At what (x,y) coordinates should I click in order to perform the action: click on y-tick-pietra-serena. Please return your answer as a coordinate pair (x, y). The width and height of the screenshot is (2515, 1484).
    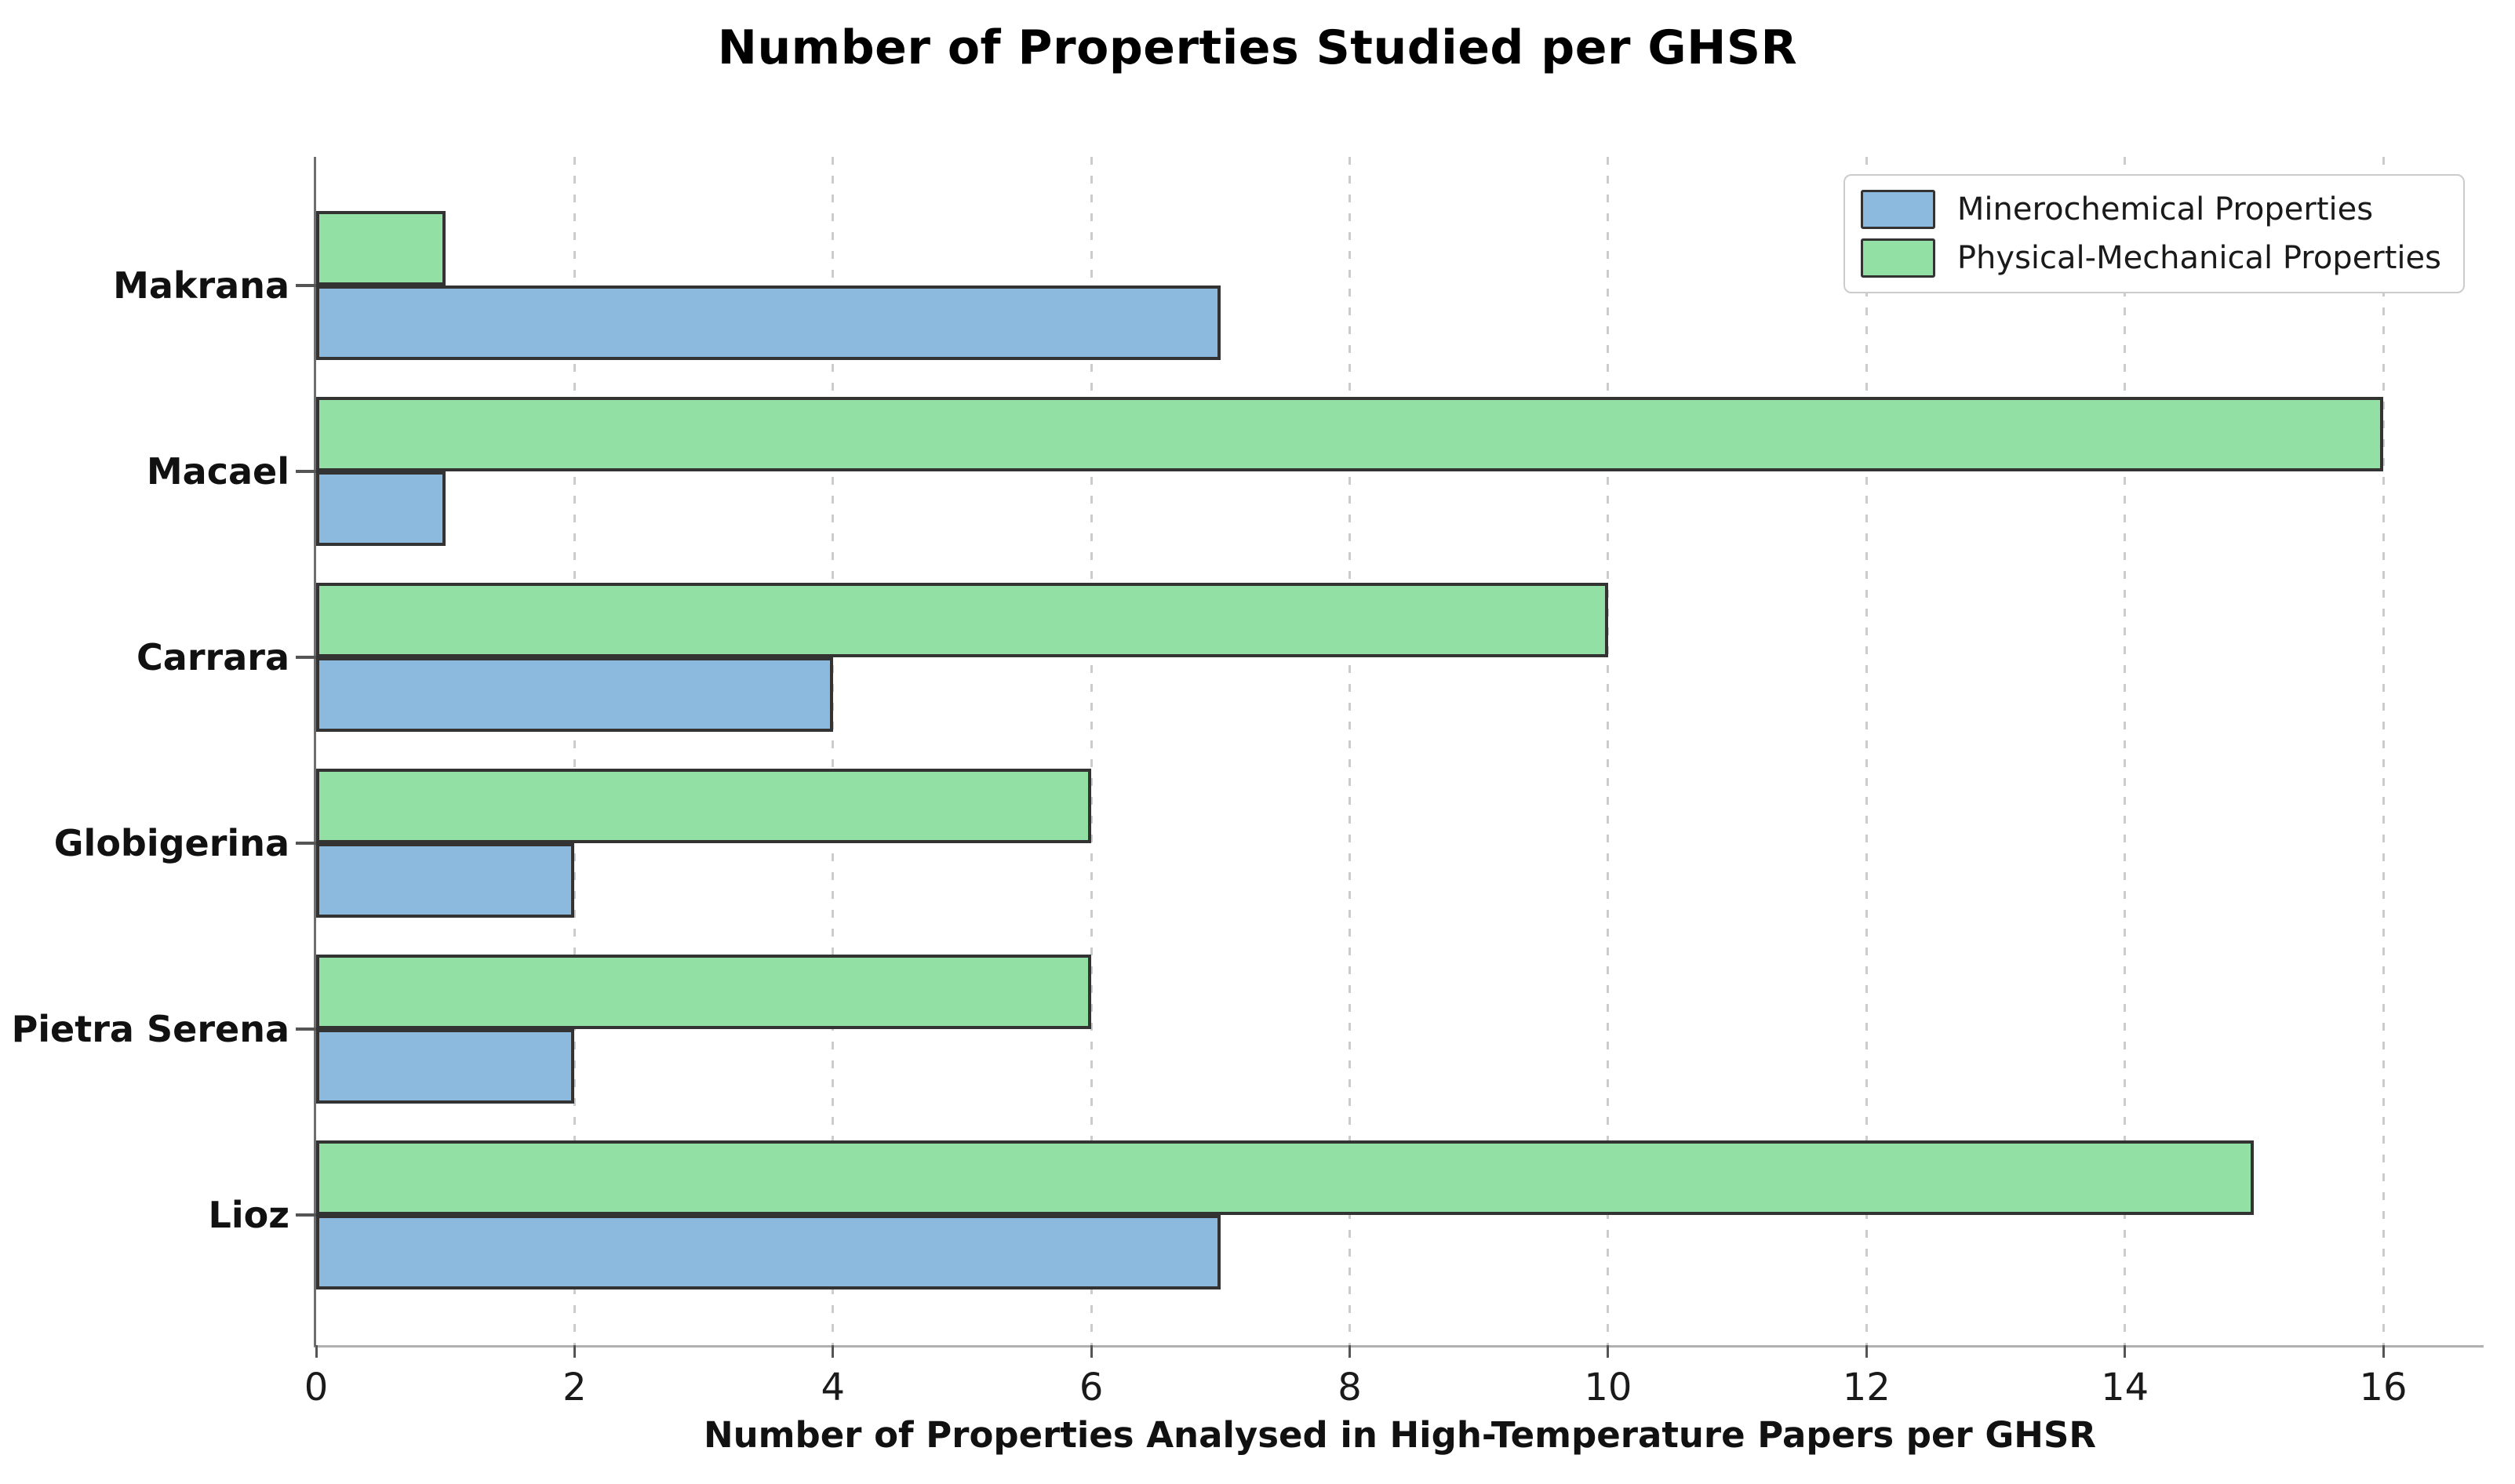
    Looking at the image, I should click on (306, 1029).